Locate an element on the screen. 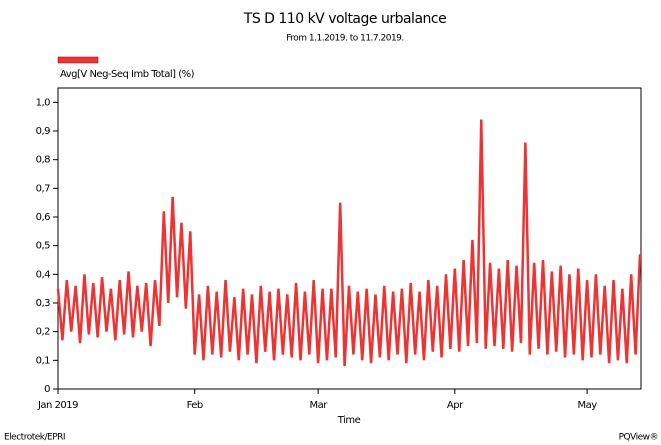 This screenshot has width=661, height=445. x-tick-label: Jan 2019 is located at coordinates (57, 405).